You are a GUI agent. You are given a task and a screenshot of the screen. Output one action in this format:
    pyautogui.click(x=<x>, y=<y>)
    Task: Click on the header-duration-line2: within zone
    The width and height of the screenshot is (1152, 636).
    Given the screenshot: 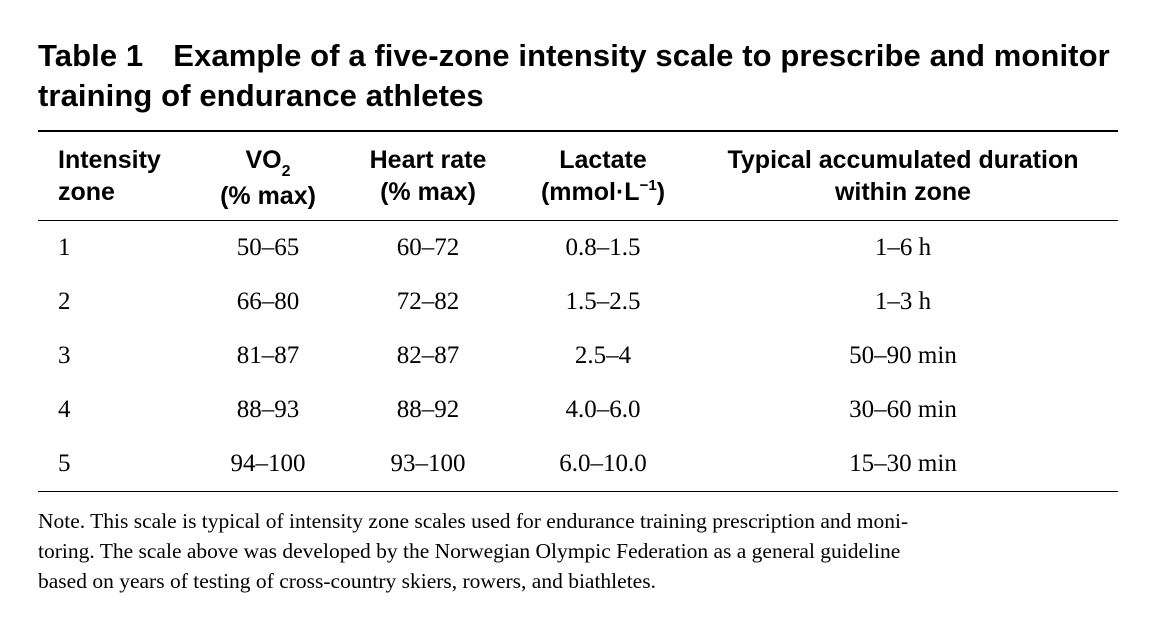 What is the action you would take?
    pyautogui.click(x=903, y=192)
    